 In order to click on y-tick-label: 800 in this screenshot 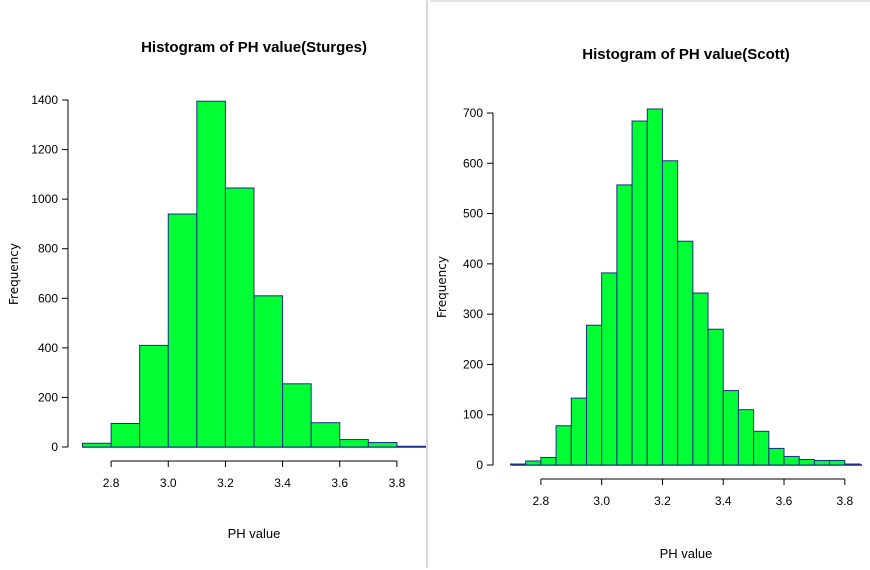, I will do `click(48, 249)`.